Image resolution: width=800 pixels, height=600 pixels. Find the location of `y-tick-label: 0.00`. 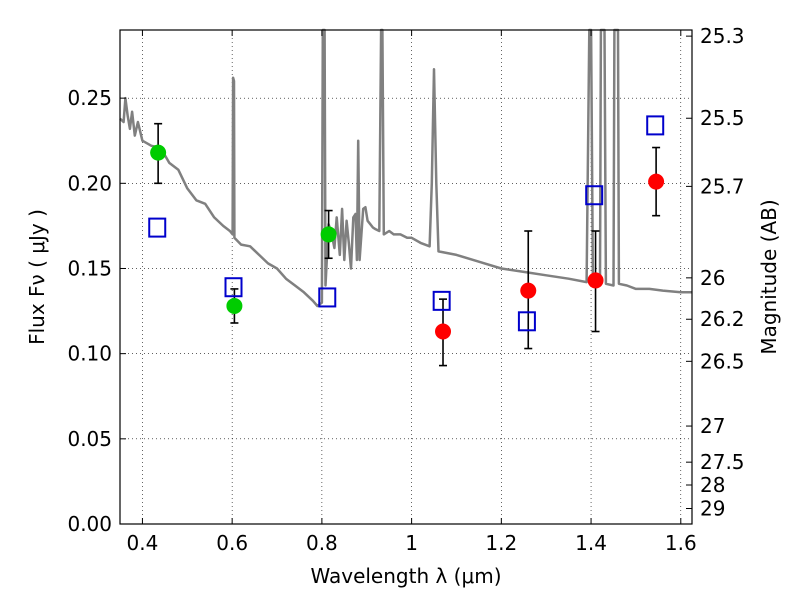

y-tick-label: 0.00 is located at coordinates (89, 524).